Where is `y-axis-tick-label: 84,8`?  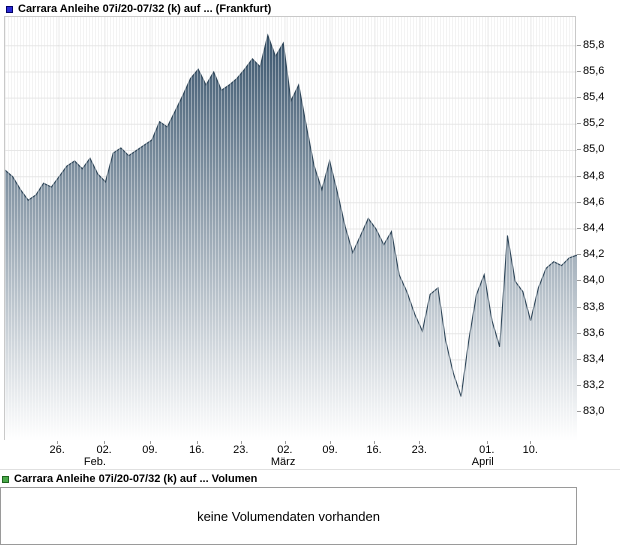
y-axis-tick-label: 84,8 is located at coordinates (594, 175).